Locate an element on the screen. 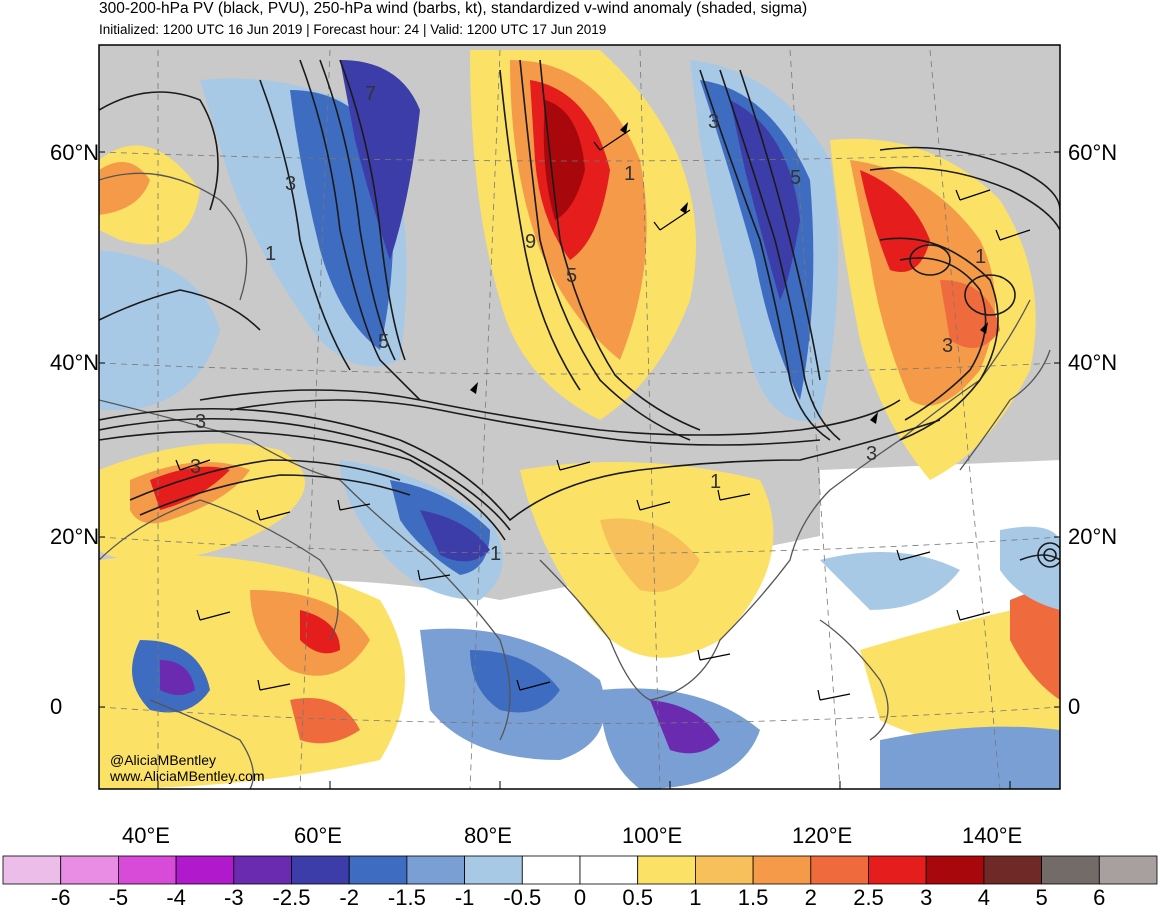 The image size is (1160, 913). wind-barb-flags is located at coordinates (729, 273).